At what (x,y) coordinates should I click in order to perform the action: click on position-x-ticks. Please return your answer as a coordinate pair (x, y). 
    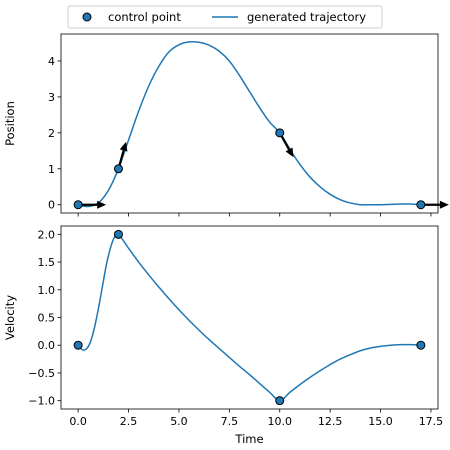
    Looking at the image, I should click on (254, 215).